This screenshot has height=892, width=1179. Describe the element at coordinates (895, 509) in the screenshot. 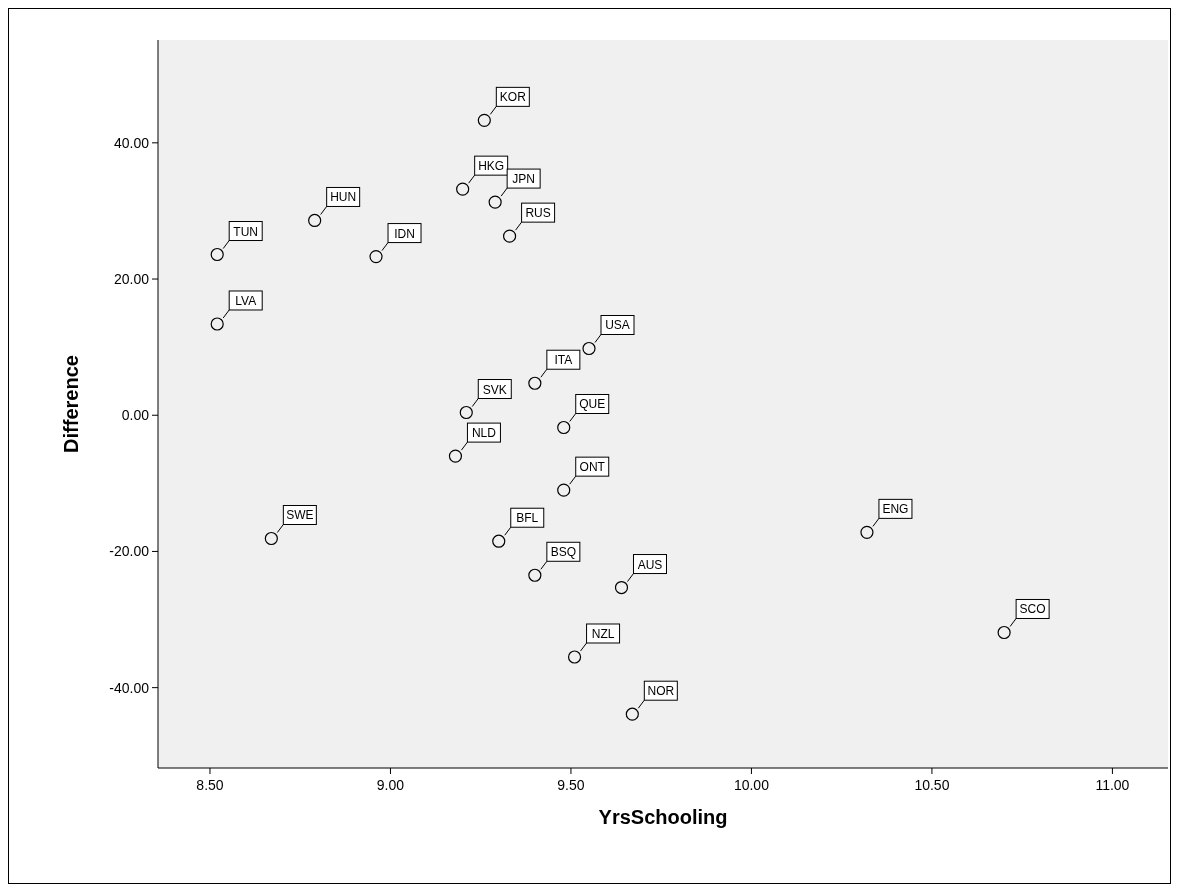

I see `annotation: ENG` at that location.